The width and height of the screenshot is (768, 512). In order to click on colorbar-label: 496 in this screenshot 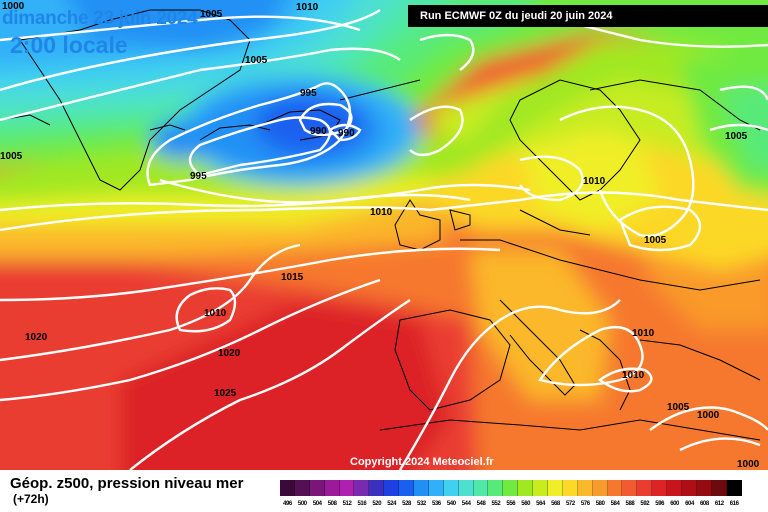, I will do `click(287, 504)`.